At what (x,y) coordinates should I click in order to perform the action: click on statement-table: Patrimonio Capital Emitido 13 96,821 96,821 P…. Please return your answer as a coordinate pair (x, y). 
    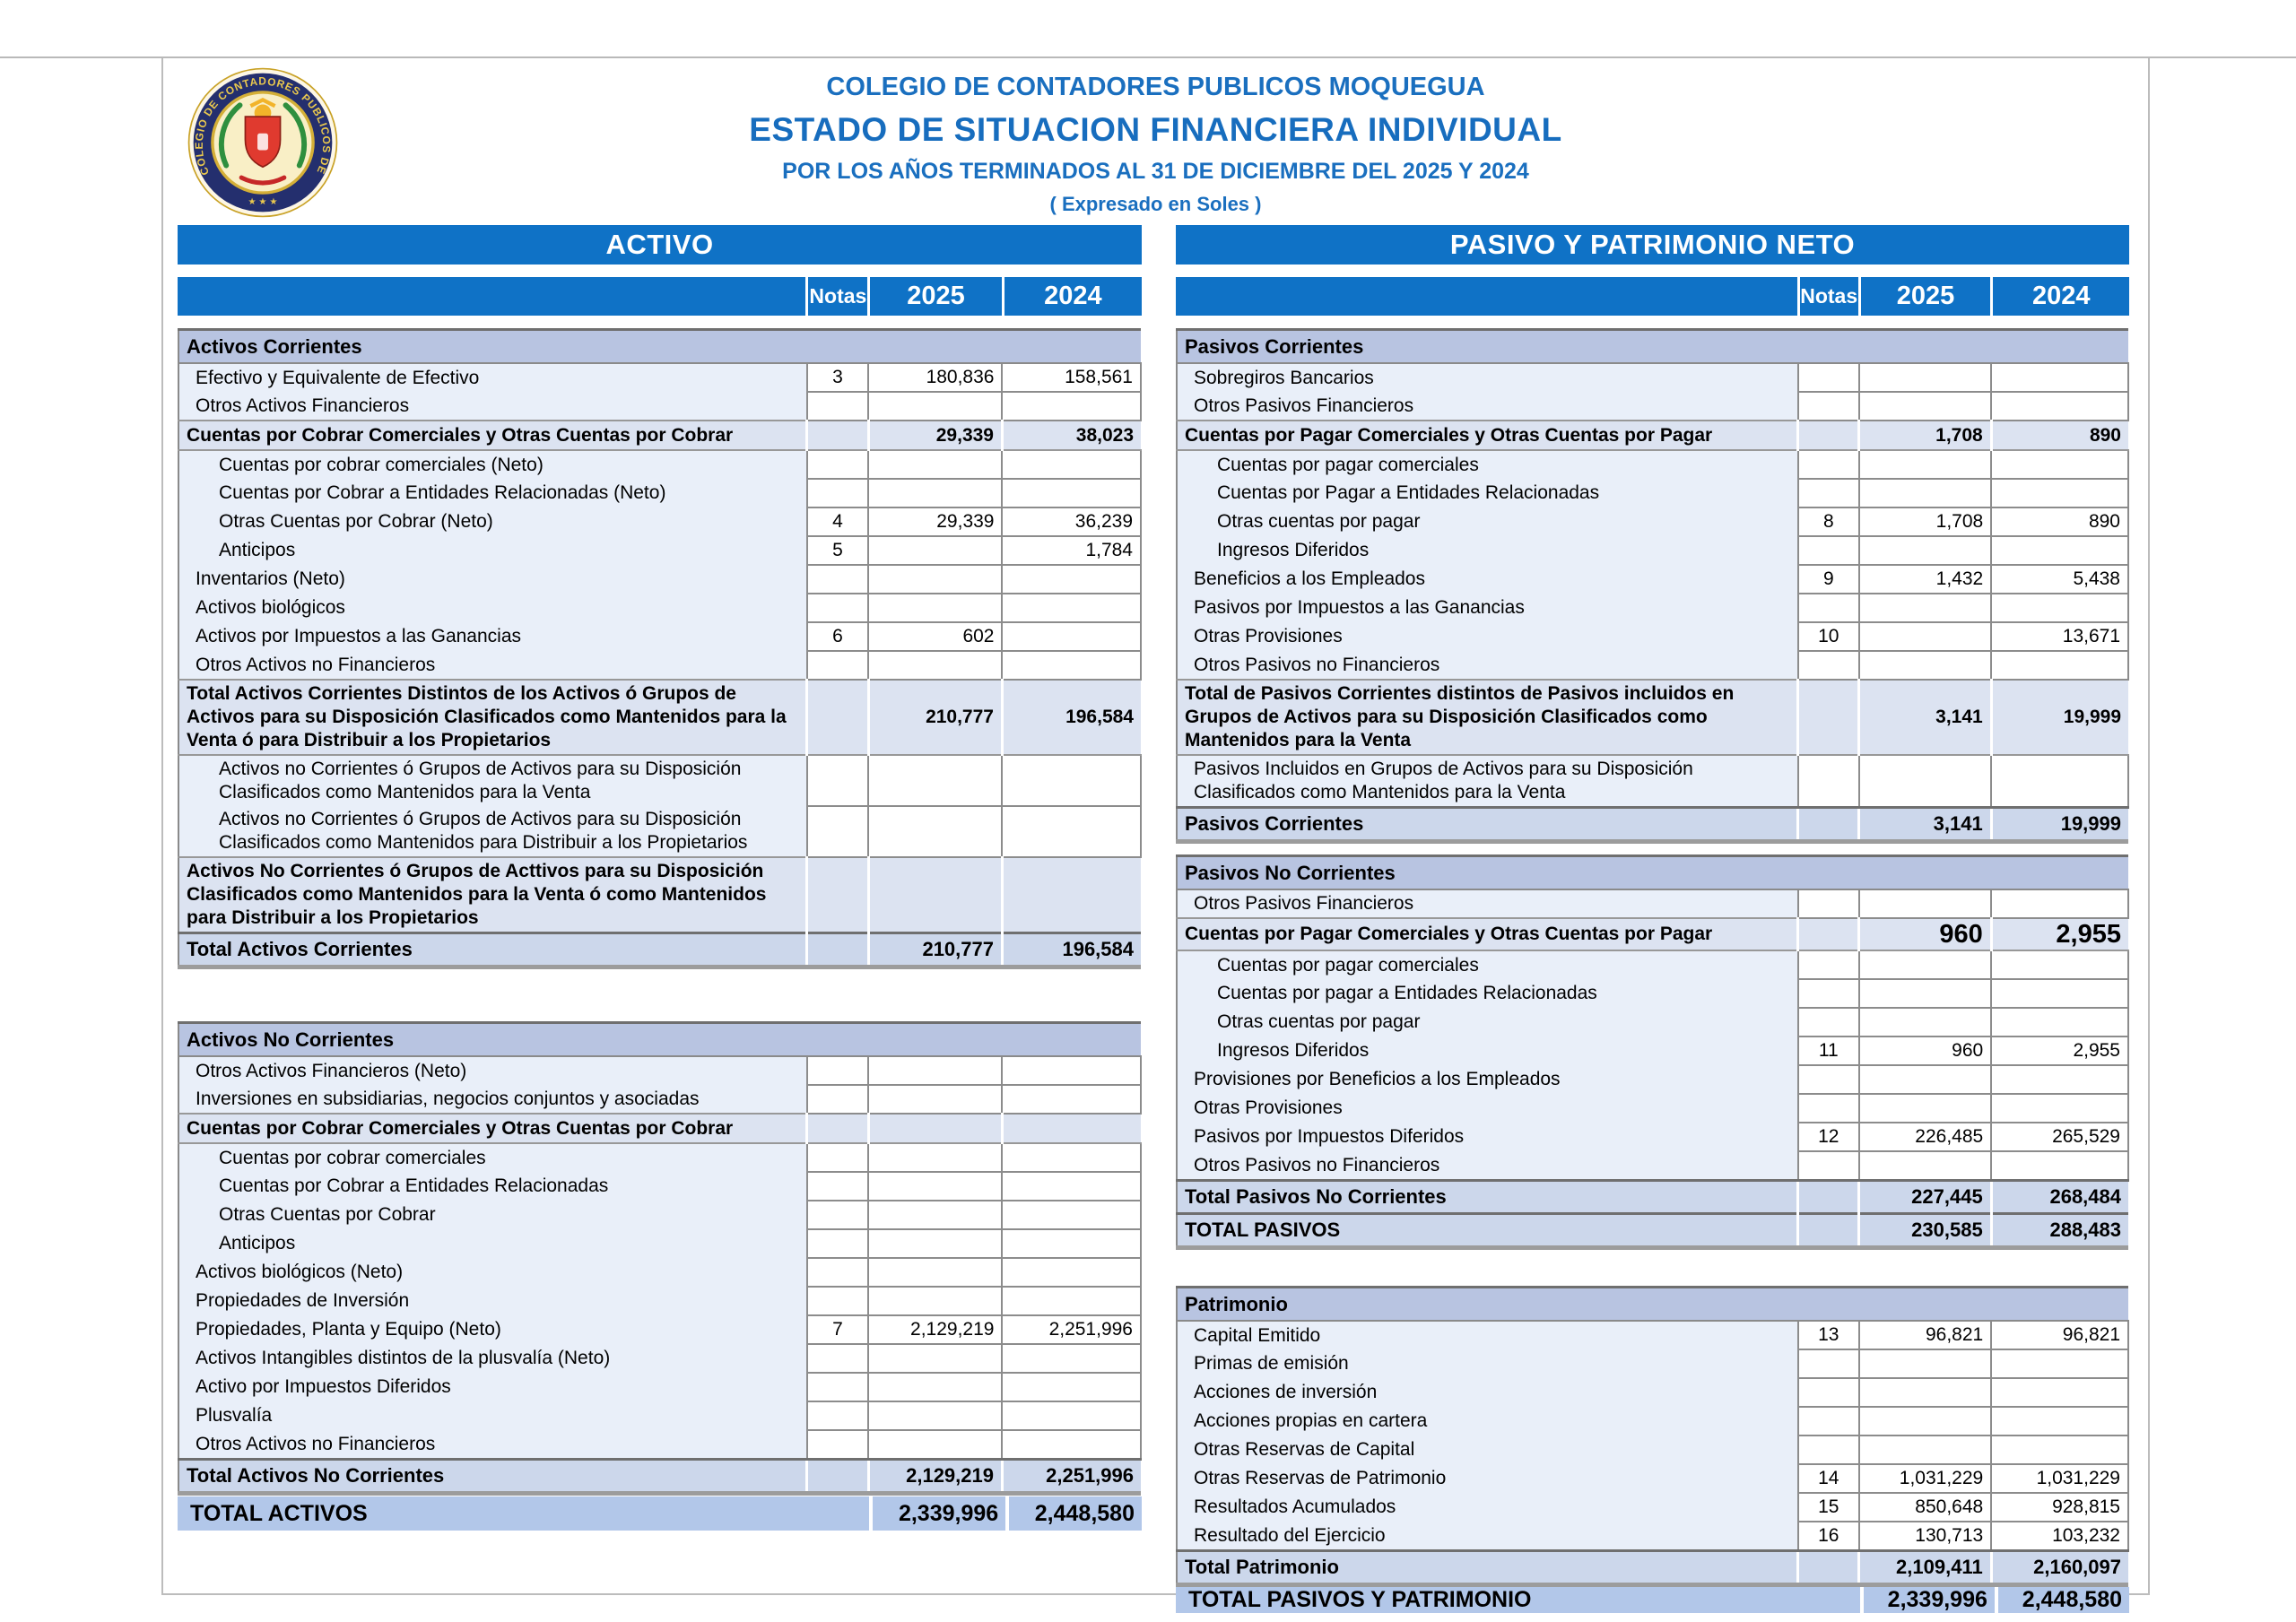
    Looking at the image, I should click on (1652, 1436).